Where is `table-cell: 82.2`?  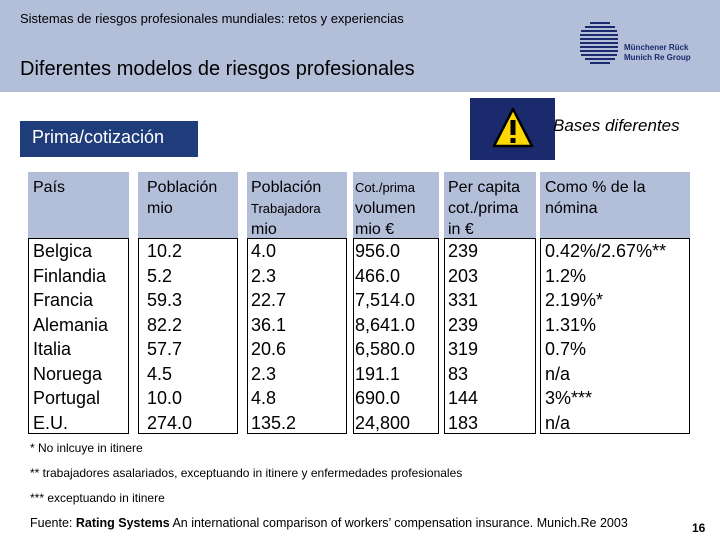
table-cell: 82.2 is located at coordinates (165, 324).